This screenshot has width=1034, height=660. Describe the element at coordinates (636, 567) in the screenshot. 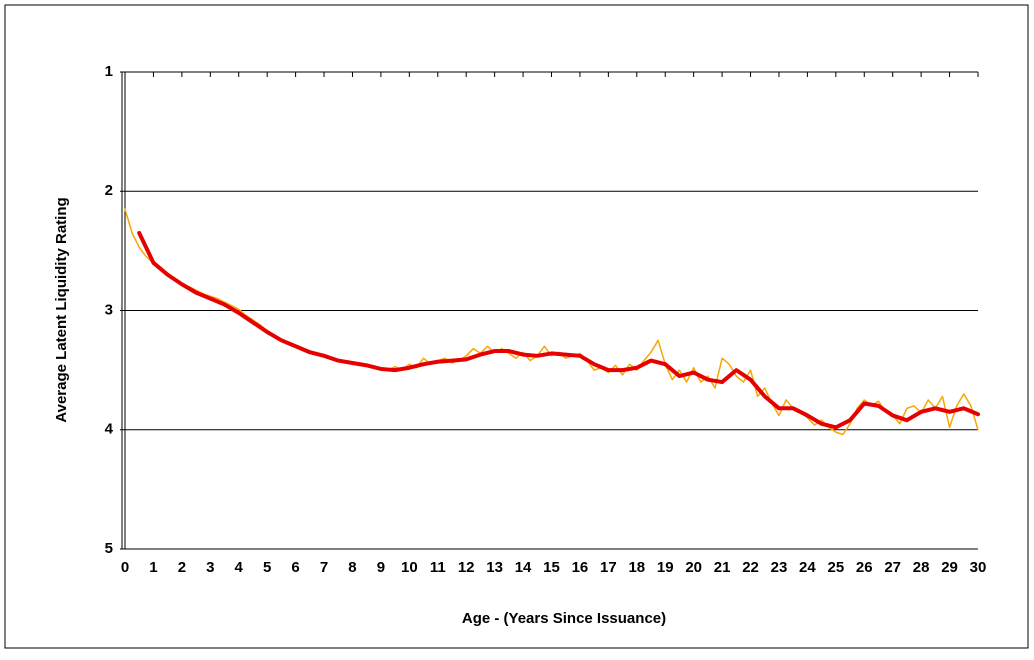

I see `x-tick-label: 18` at that location.